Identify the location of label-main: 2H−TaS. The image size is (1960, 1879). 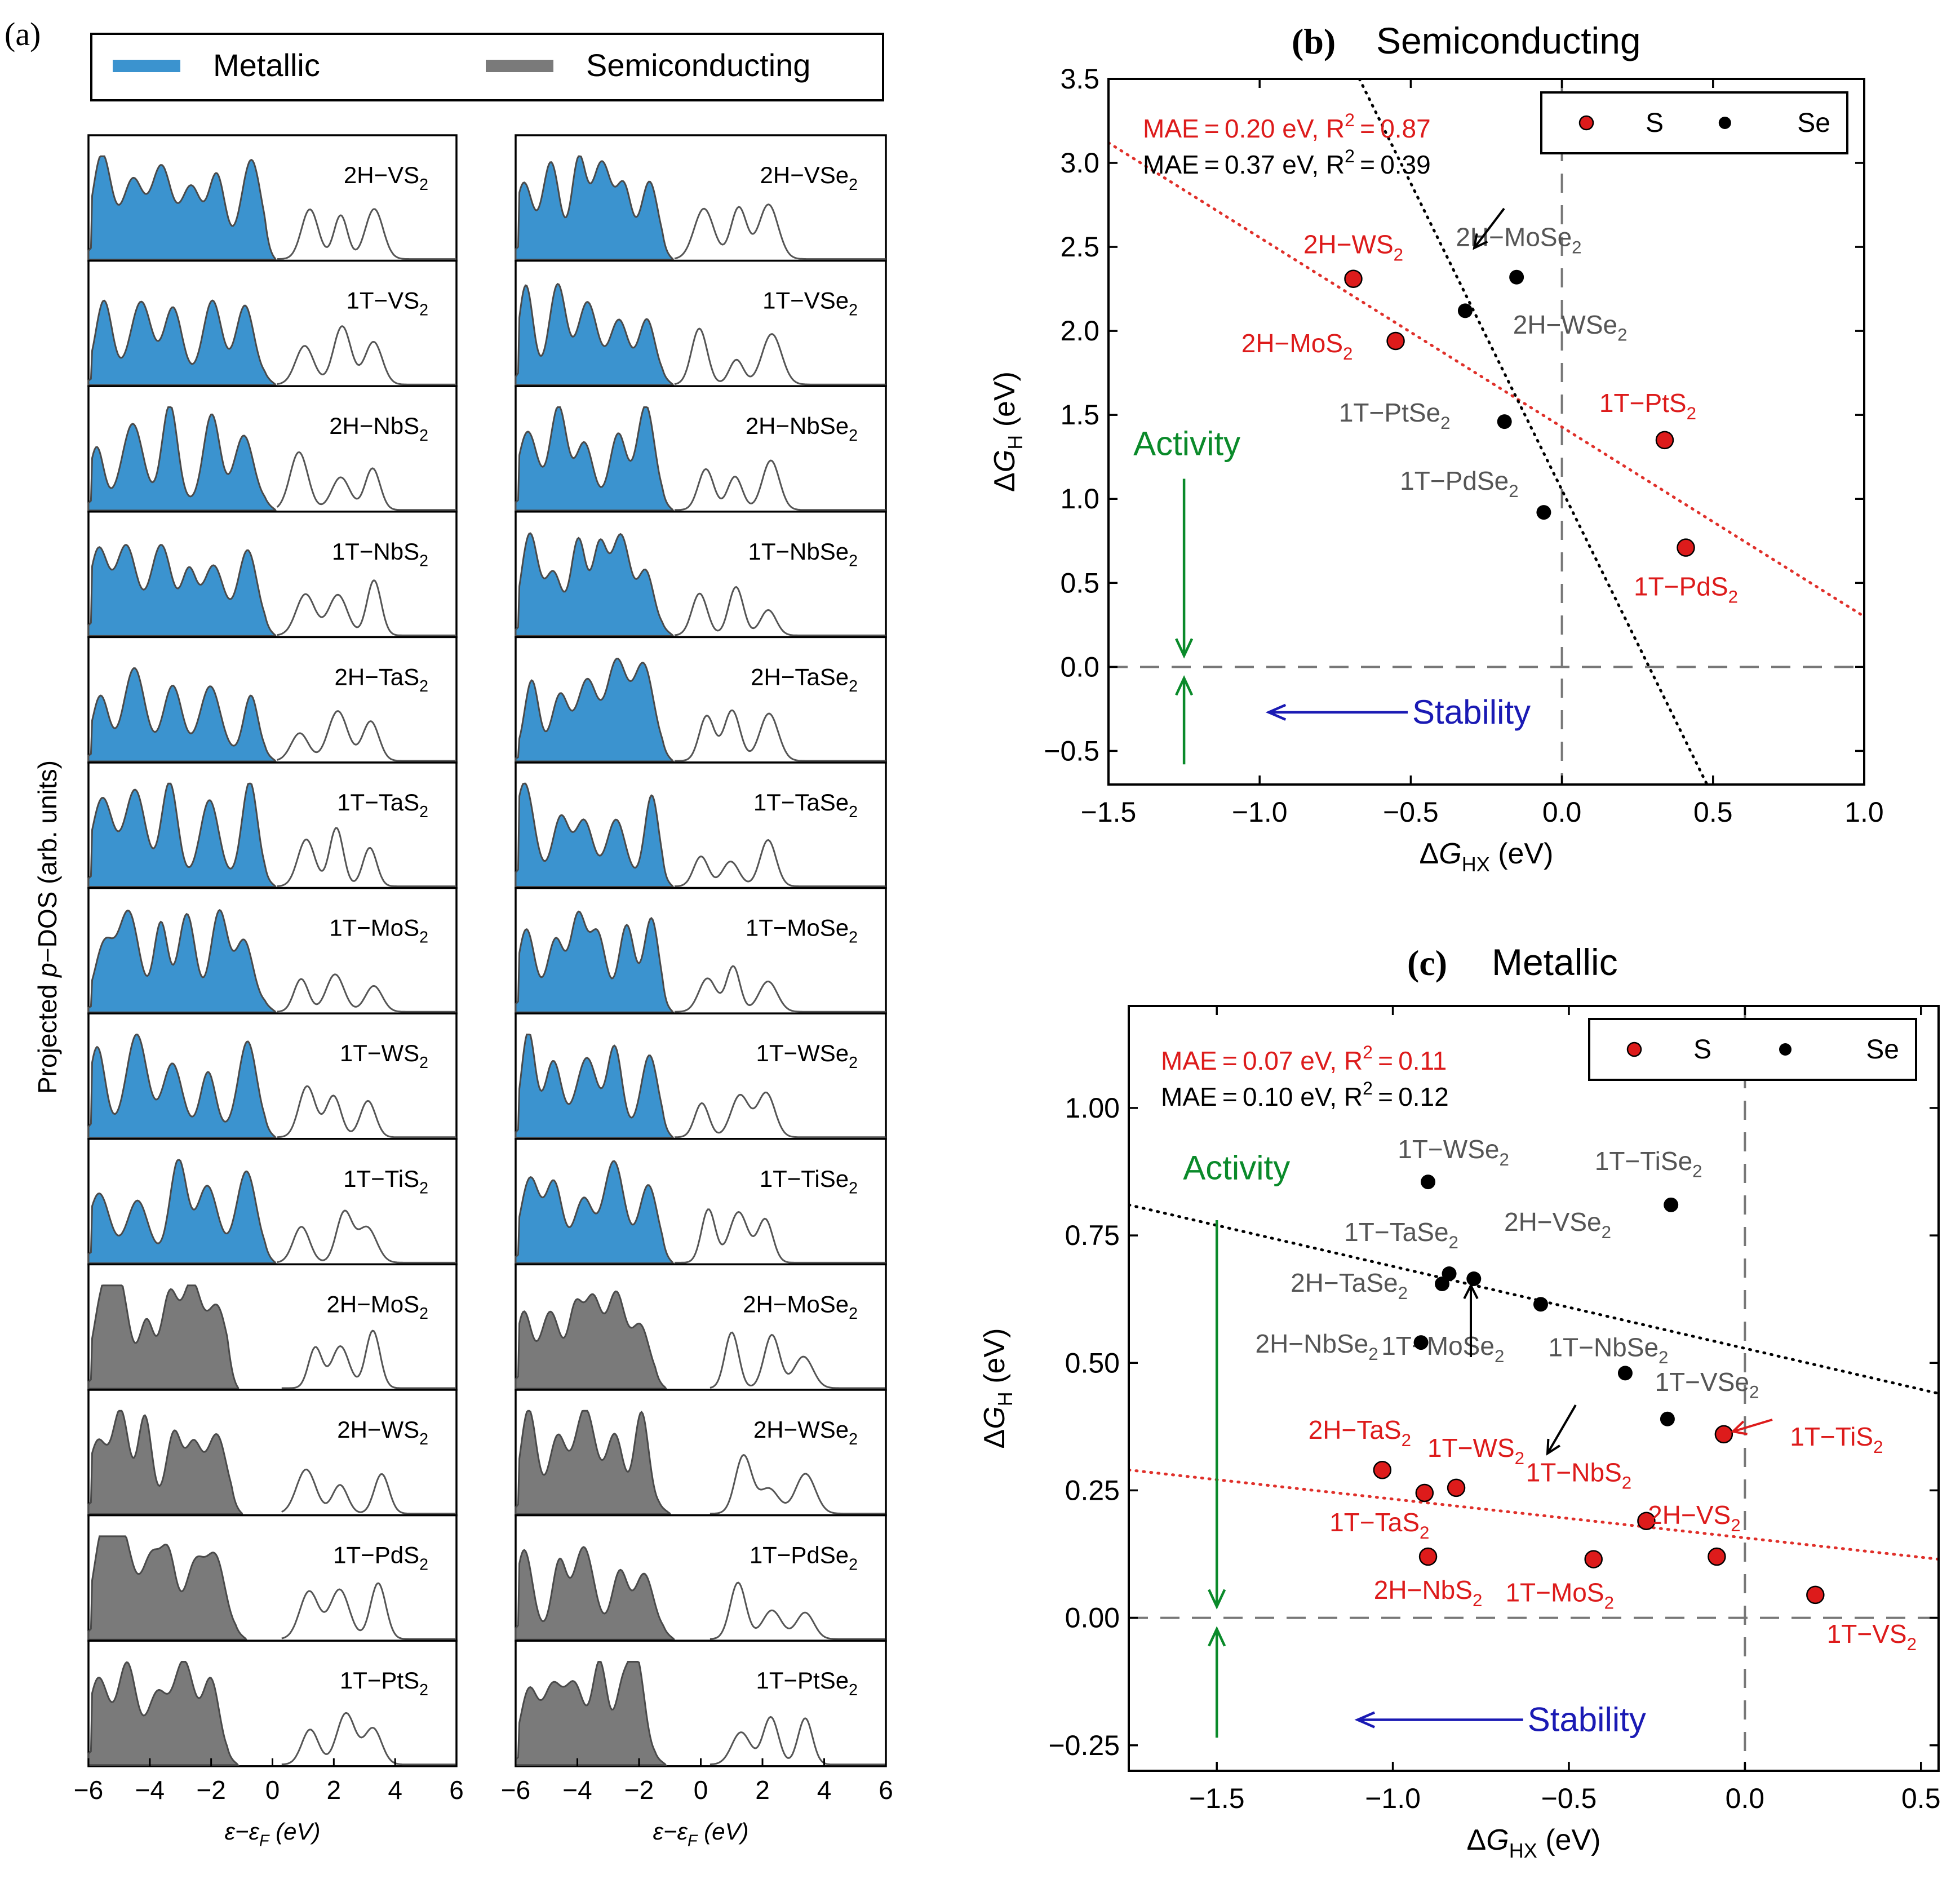
(1356, 1430).